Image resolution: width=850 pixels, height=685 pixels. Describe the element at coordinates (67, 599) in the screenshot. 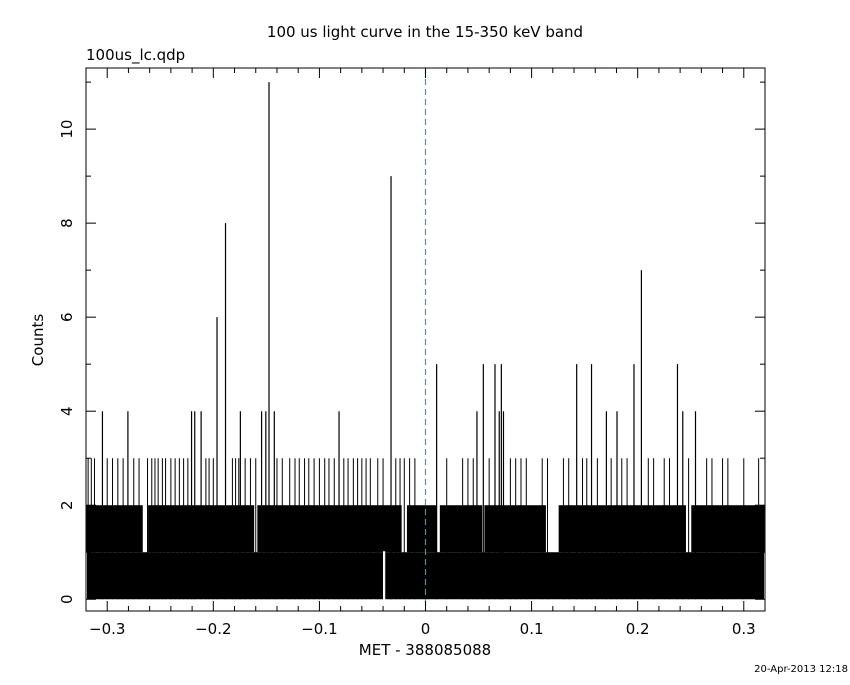

I see `y-tick-label: 0` at that location.